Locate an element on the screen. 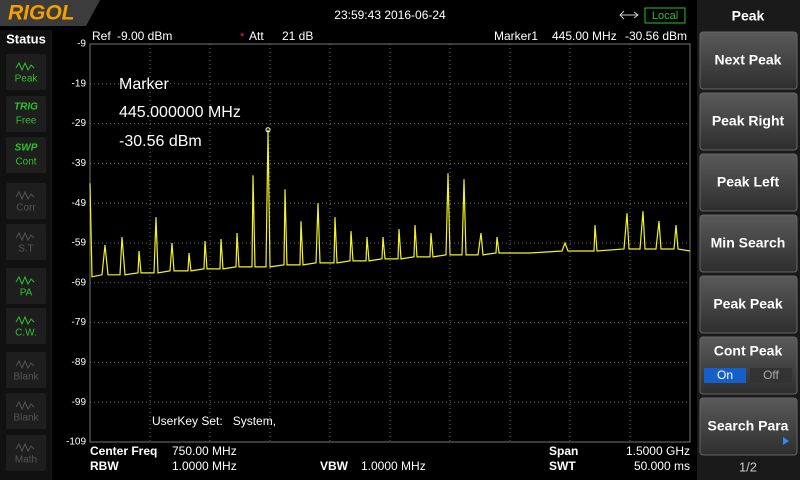 The image size is (800, 480). mode: Local is located at coordinates (665, 16).